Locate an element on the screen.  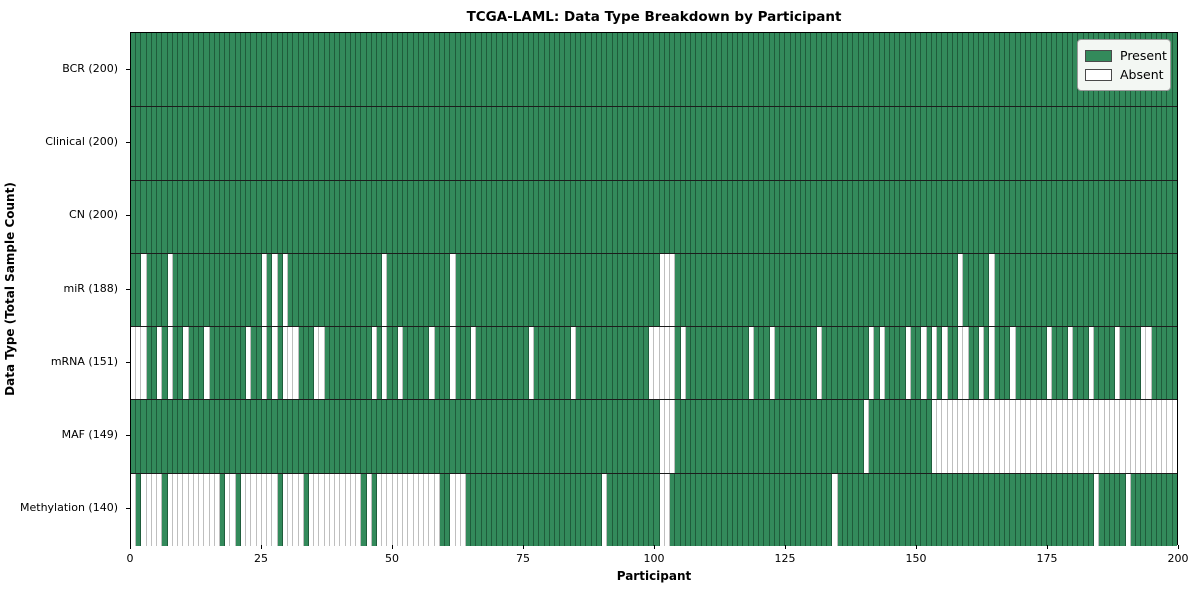
x-tick-label: 100 is located at coordinates (654, 558).